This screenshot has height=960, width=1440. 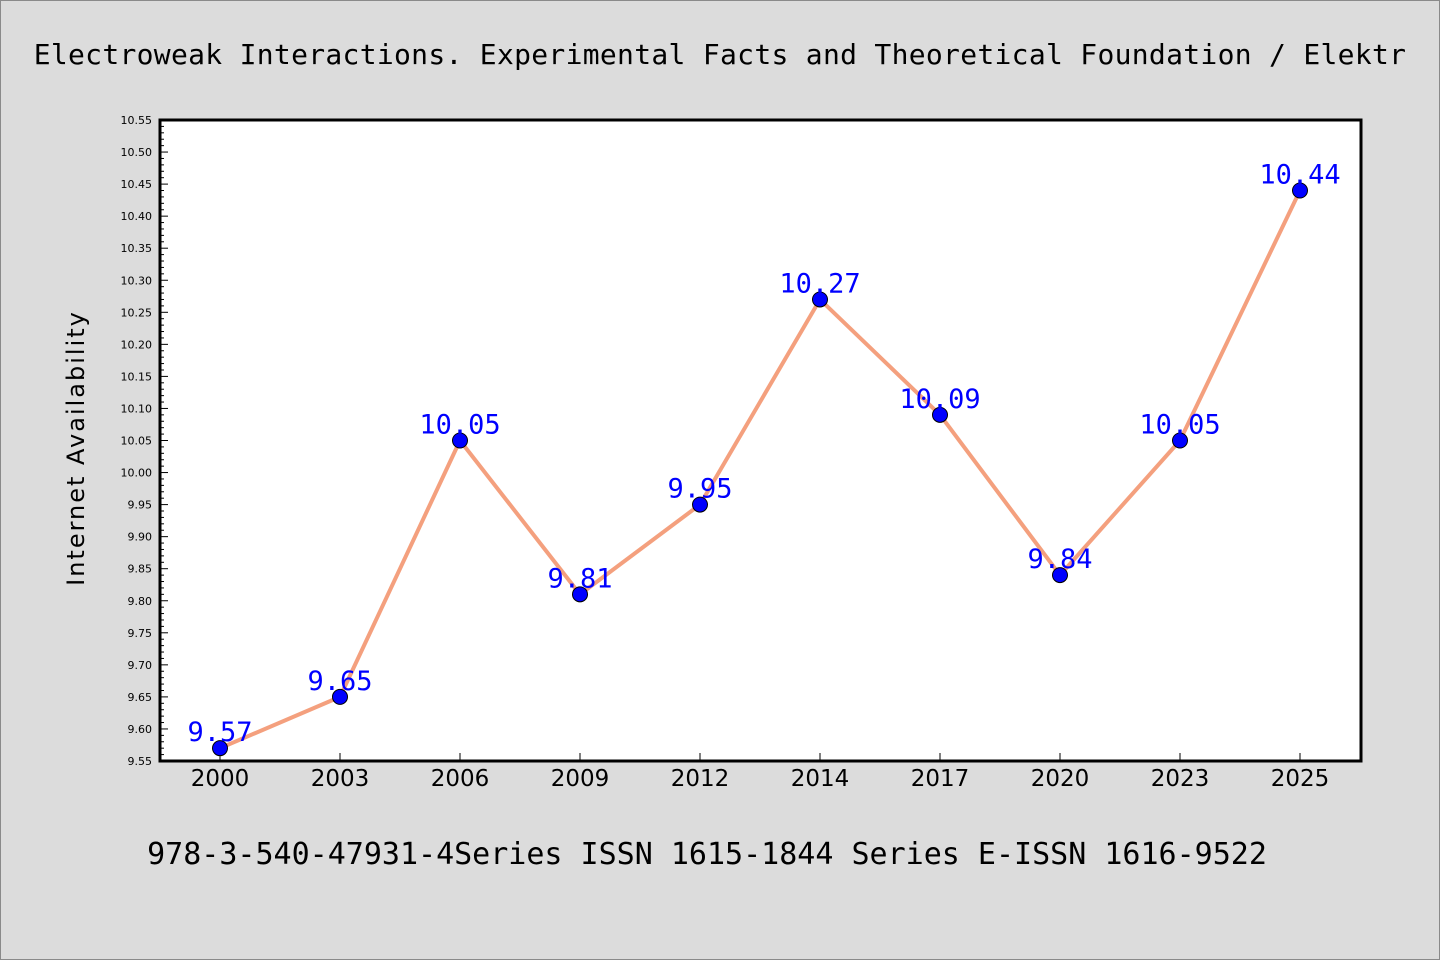 What do you see at coordinates (939, 399) in the screenshot?
I see `data-label: 10.09` at bounding box center [939, 399].